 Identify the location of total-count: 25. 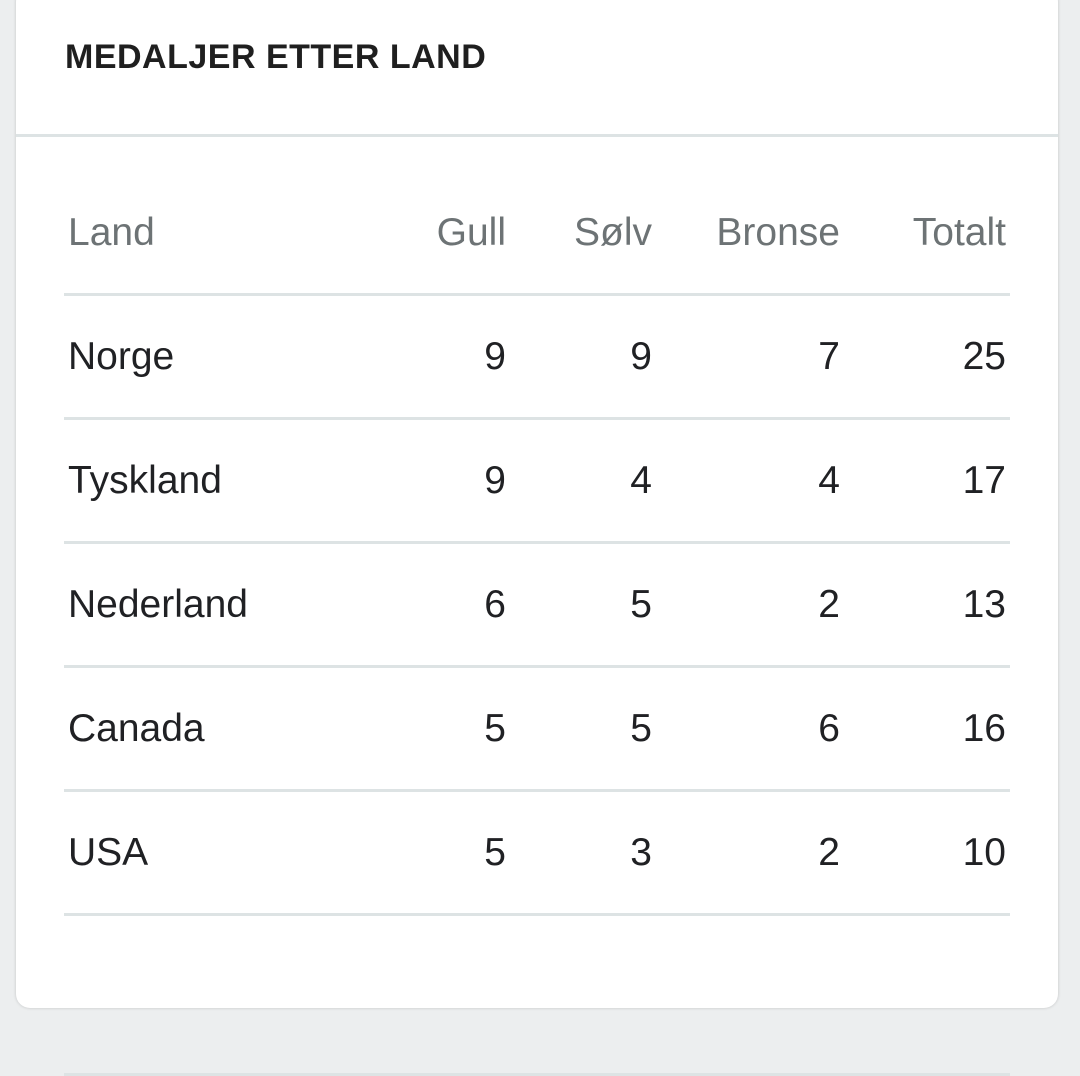
(984, 356).